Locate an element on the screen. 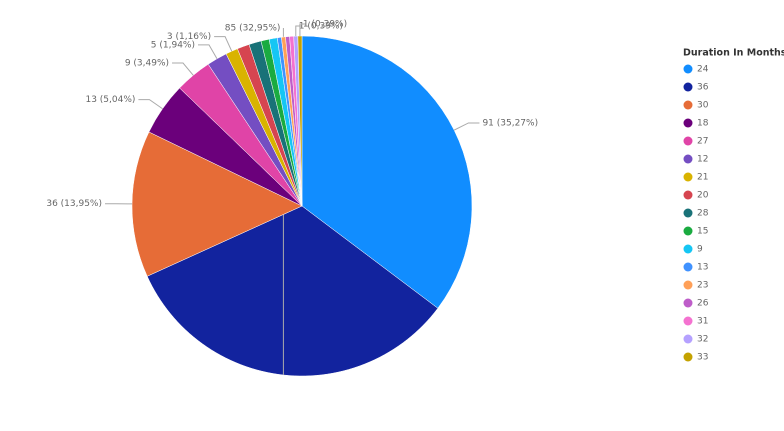  legend-label: 27 is located at coordinates (702, 142).